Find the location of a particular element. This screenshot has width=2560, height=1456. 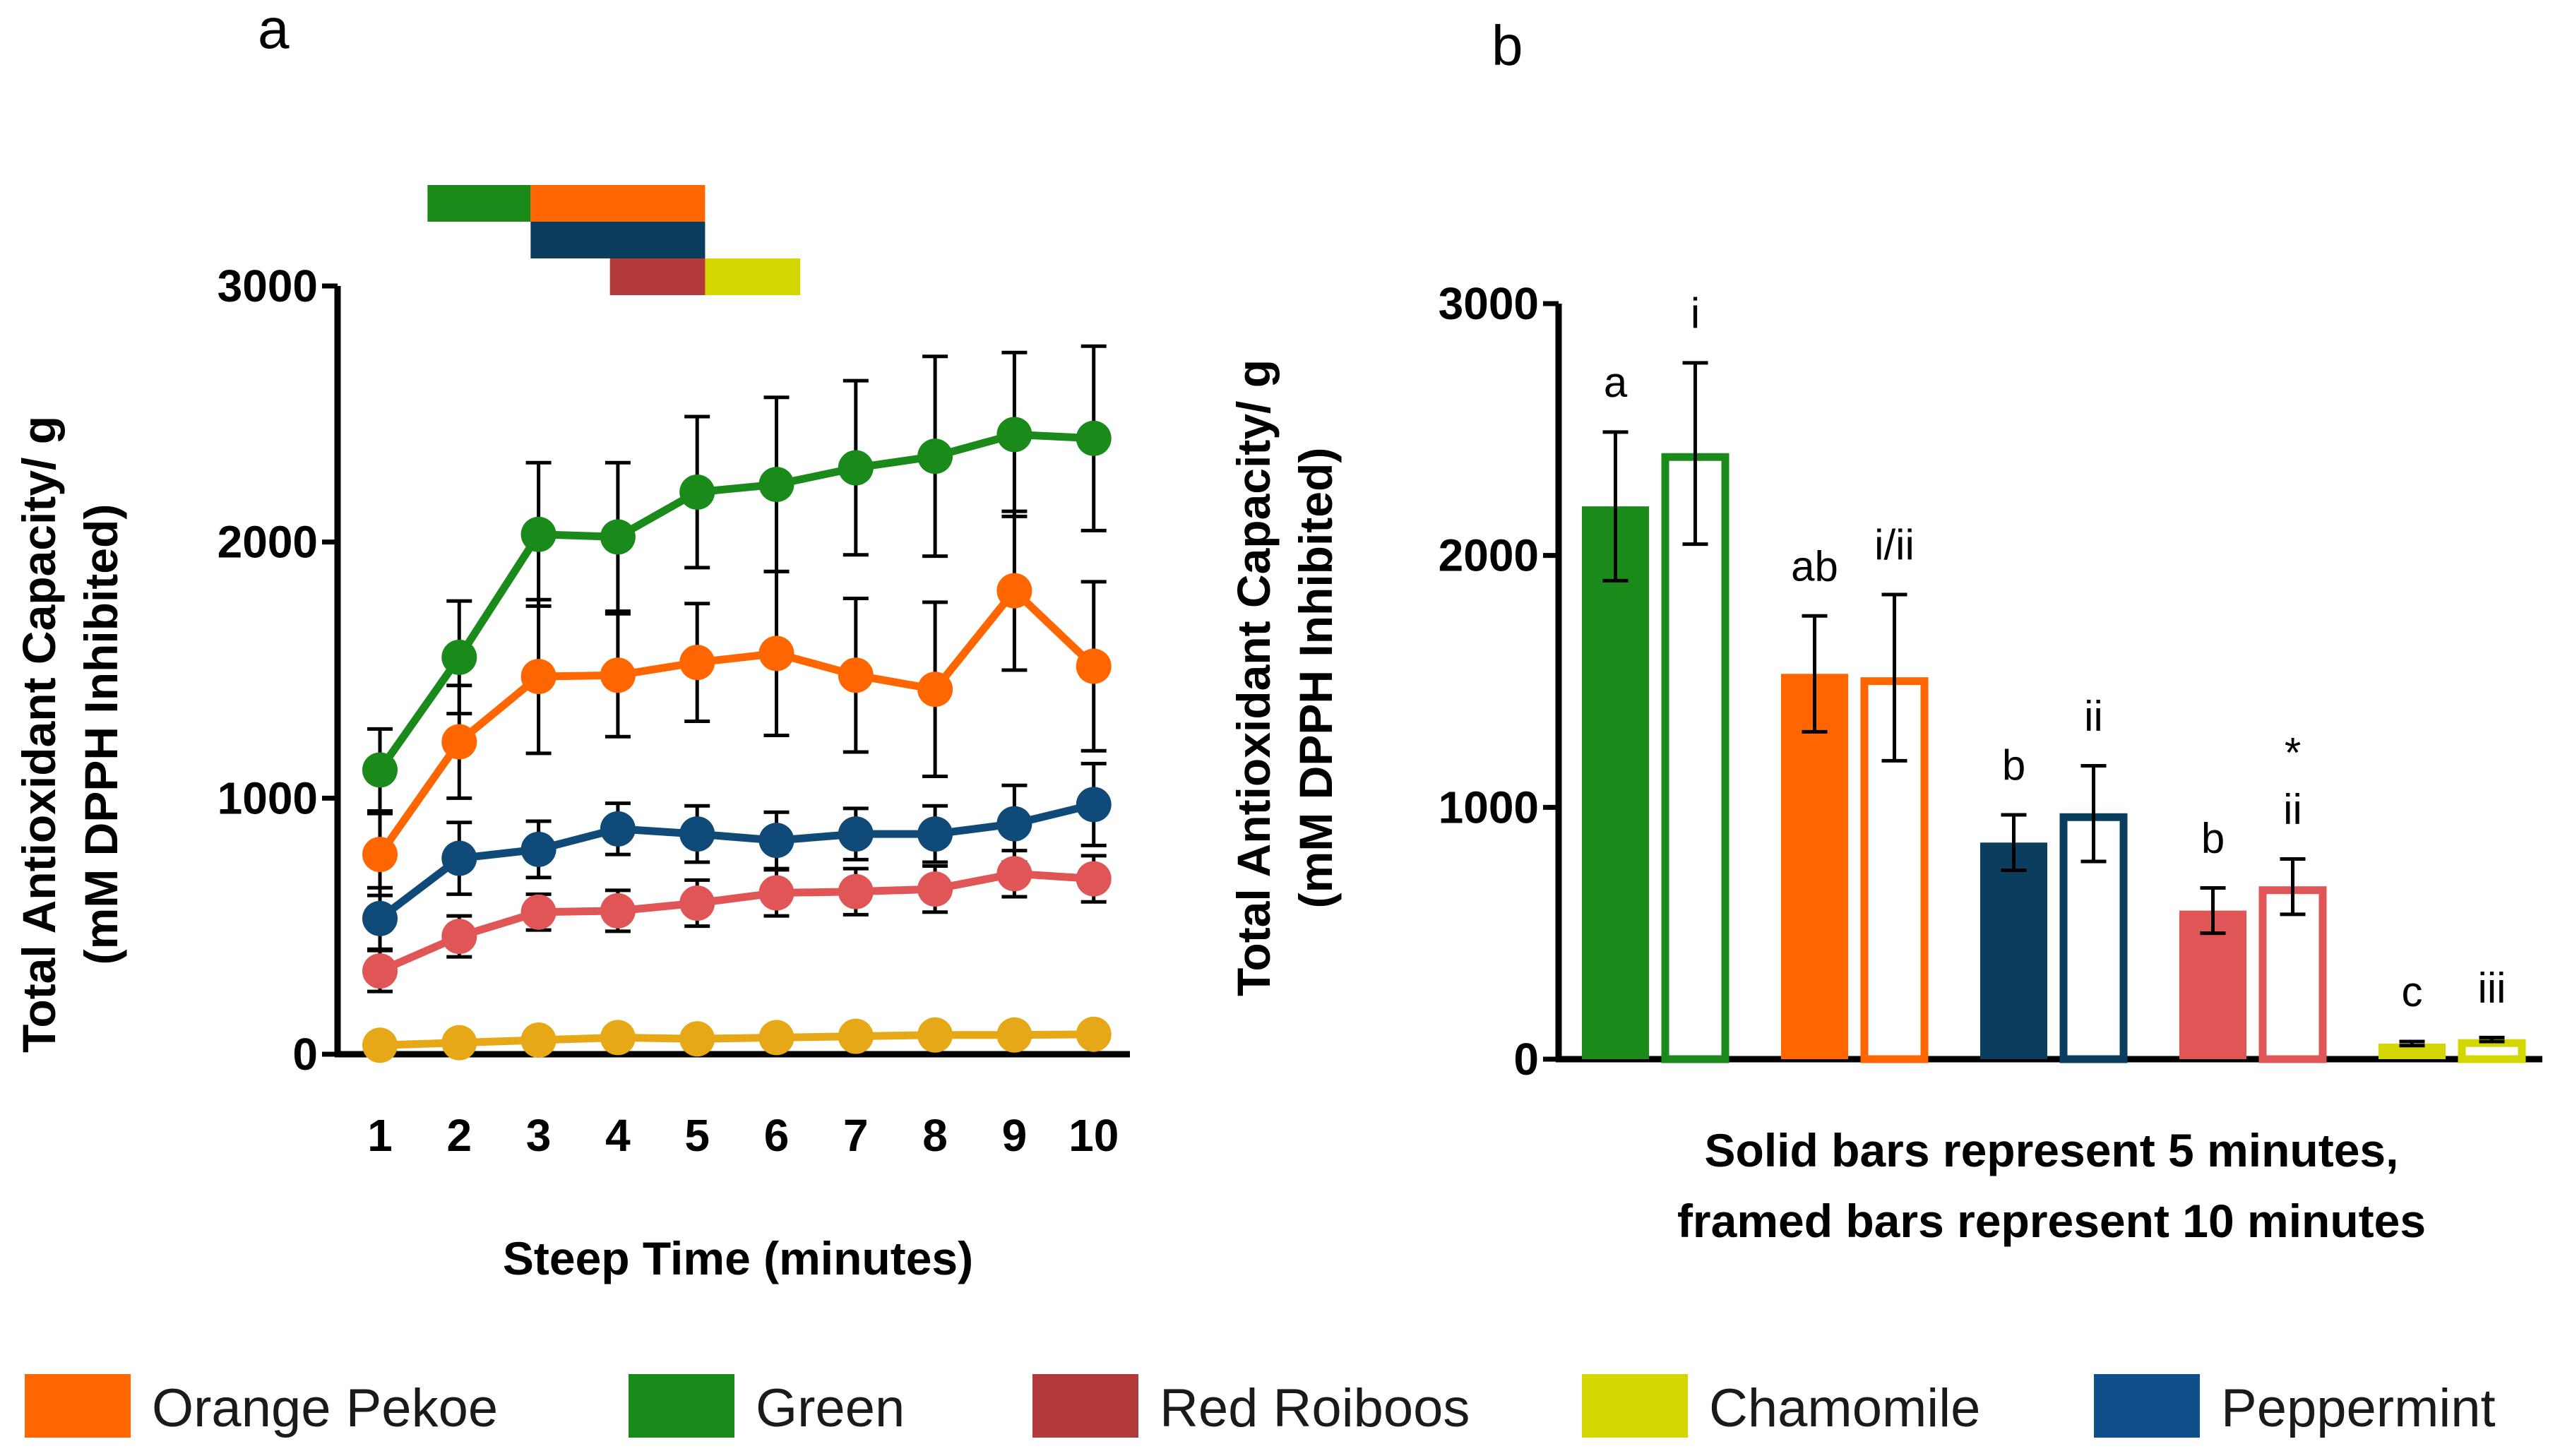

legend-label: Green is located at coordinates (830, 1408).